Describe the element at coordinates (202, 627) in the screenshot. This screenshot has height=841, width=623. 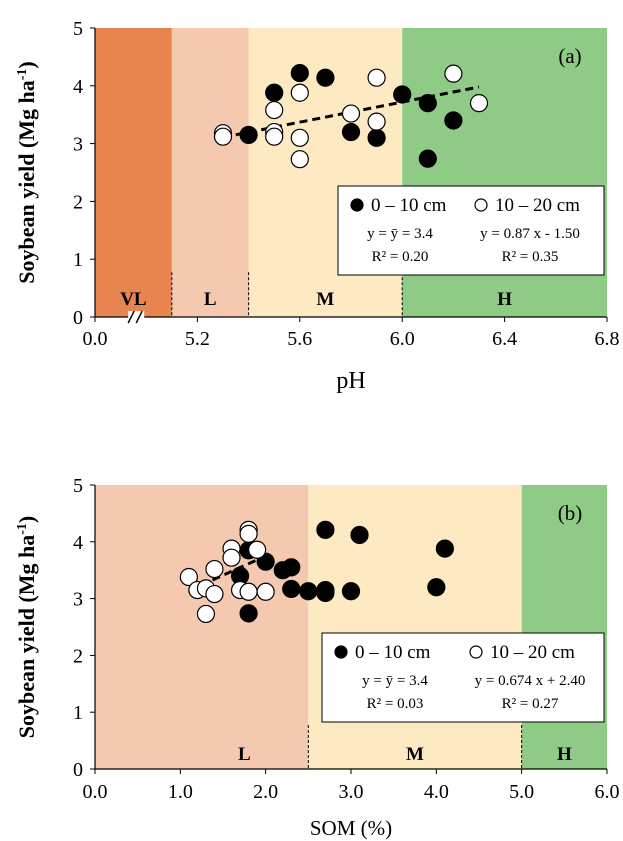
I see `zone-band-low` at that location.